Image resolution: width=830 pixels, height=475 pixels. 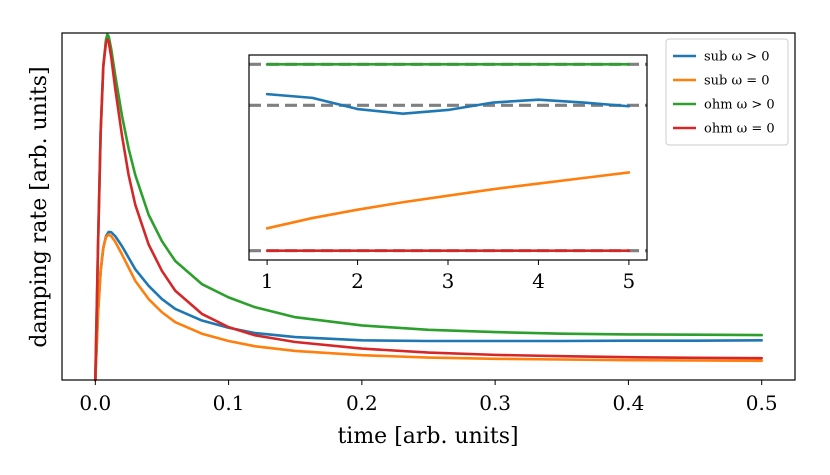 I want to click on main-x-tick-label: 0.4, so click(x=629, y=403).